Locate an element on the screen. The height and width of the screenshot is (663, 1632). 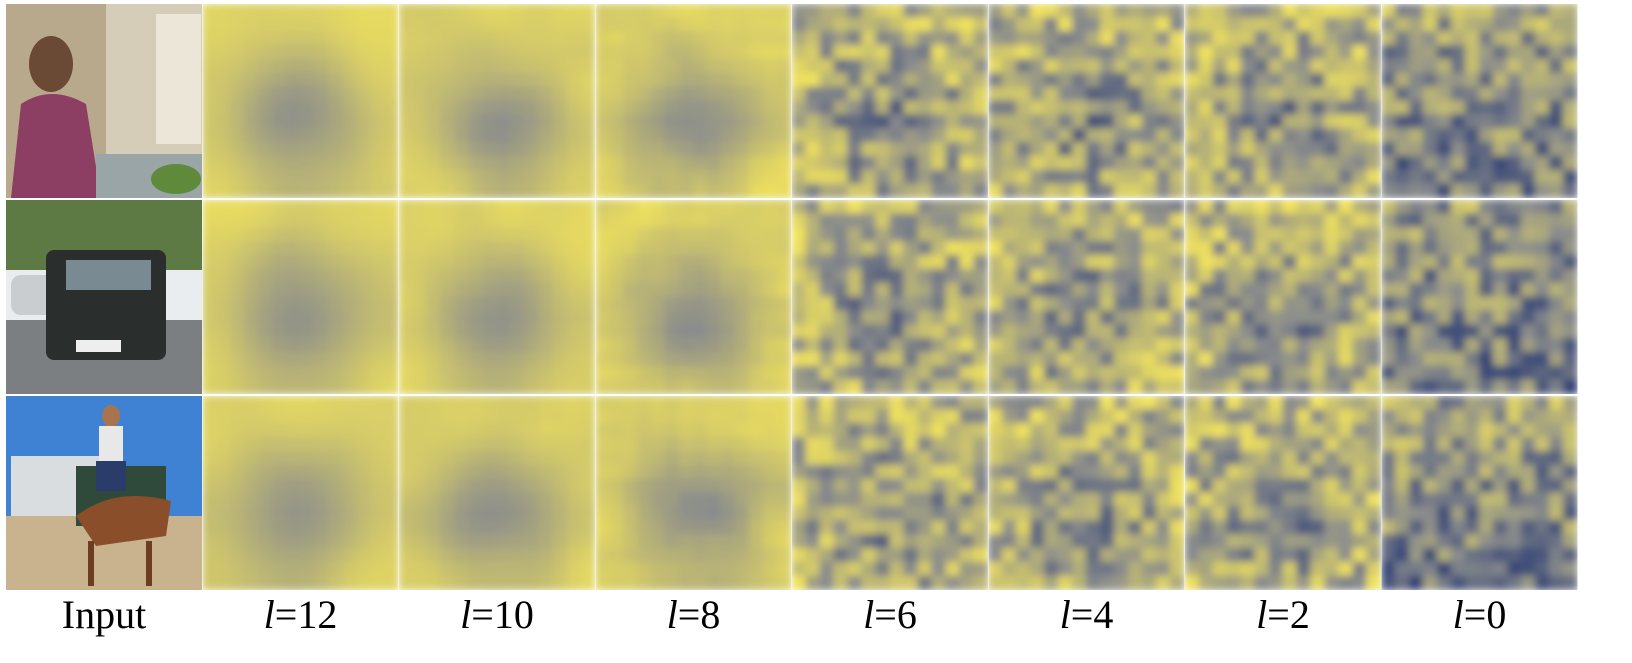
heatmap-cells is located at coordinates (1479, 493).